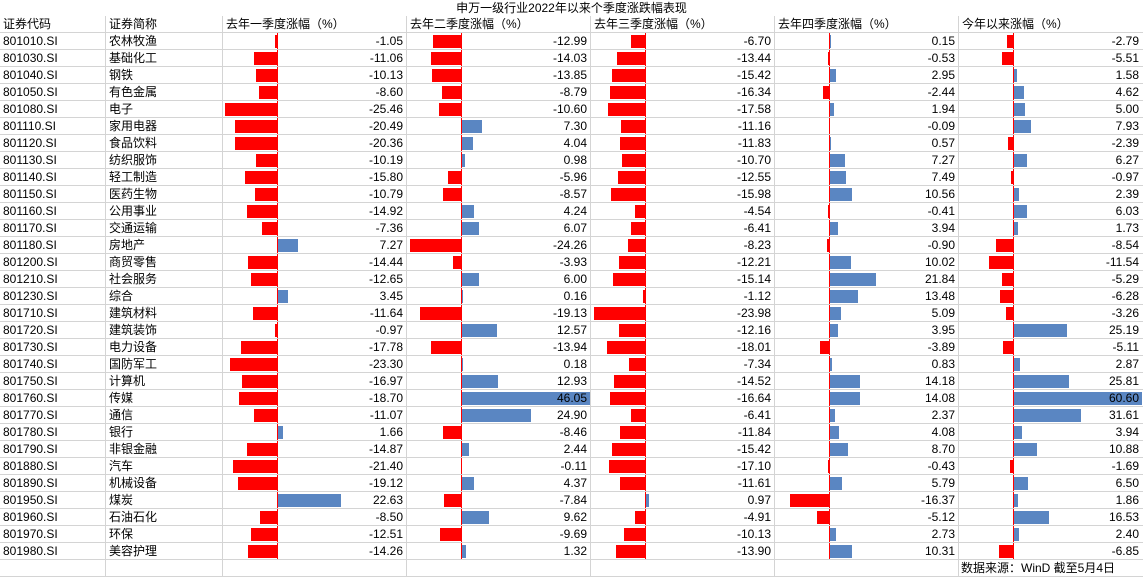 Image resolution: width=1143 pixels, height=577 pixels. What do you see at coordinates (30, 228) in the screenshot?
I see `security-code-cell: 801170.SI` at bounding box center [30, 228].